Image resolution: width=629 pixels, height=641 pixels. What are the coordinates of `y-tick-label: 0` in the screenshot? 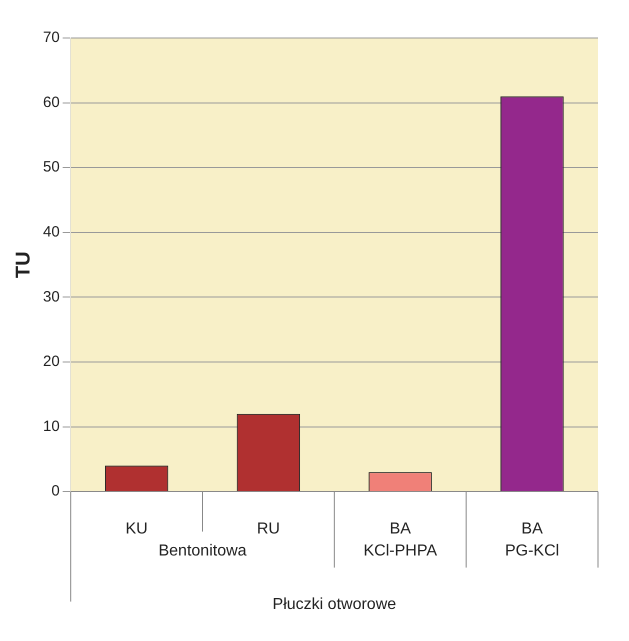 It's located at (55, 491).